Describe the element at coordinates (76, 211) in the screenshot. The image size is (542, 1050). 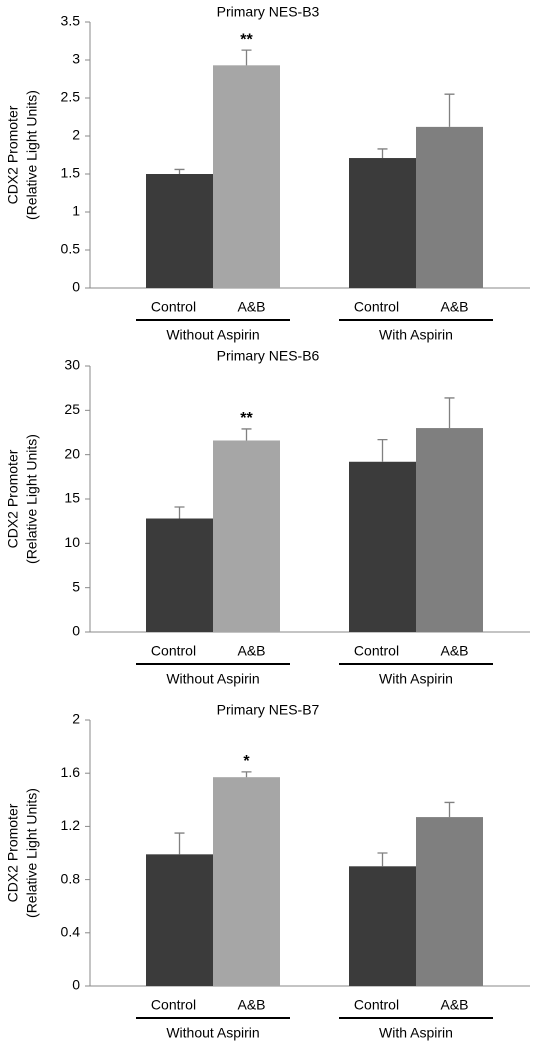
I see `y-tick-label: 1` at that location.